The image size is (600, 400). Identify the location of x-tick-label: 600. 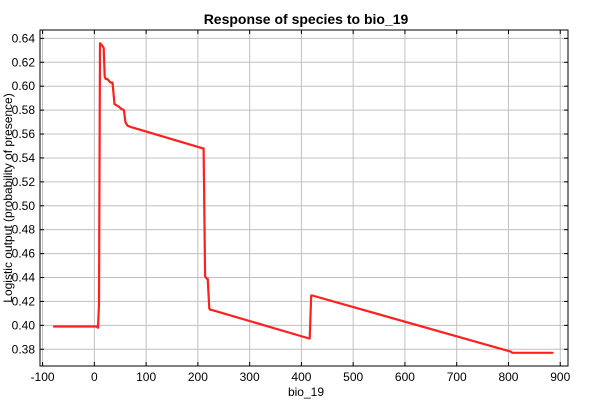
(405, 377).